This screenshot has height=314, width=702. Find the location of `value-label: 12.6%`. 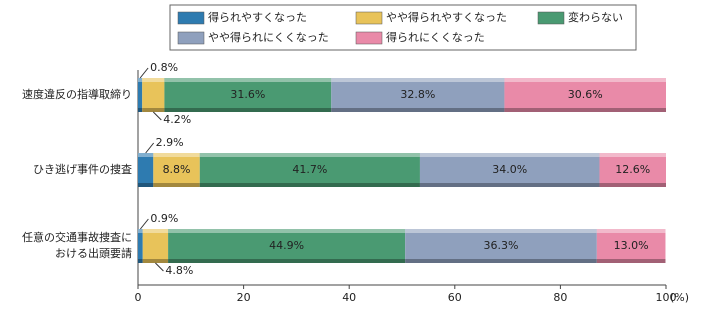

value-label: 12.6% is located at coordinates (632, 169).